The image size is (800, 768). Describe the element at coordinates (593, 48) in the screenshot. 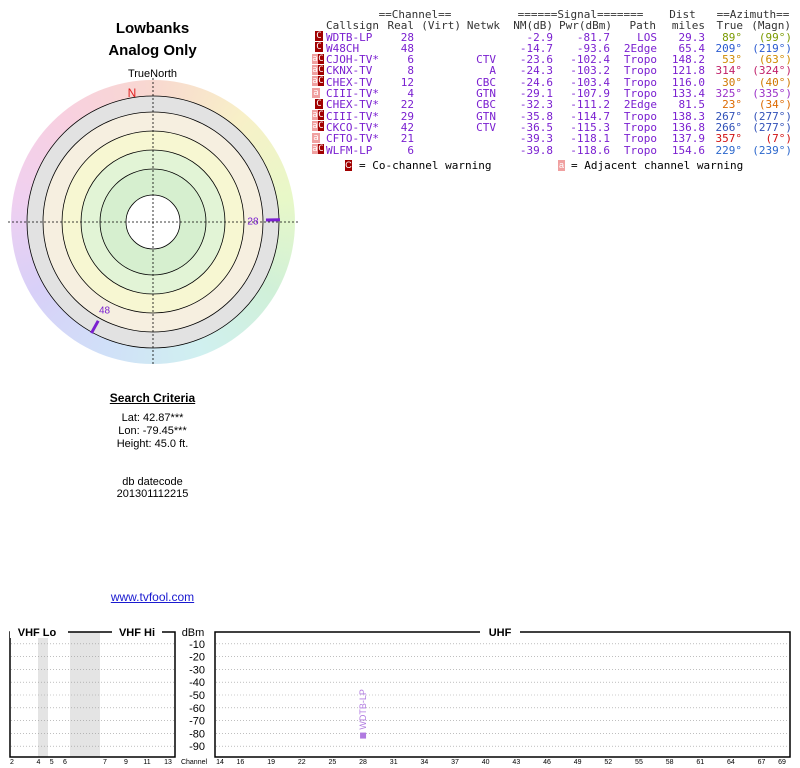

I see `table-cell: -93.6` at that location.